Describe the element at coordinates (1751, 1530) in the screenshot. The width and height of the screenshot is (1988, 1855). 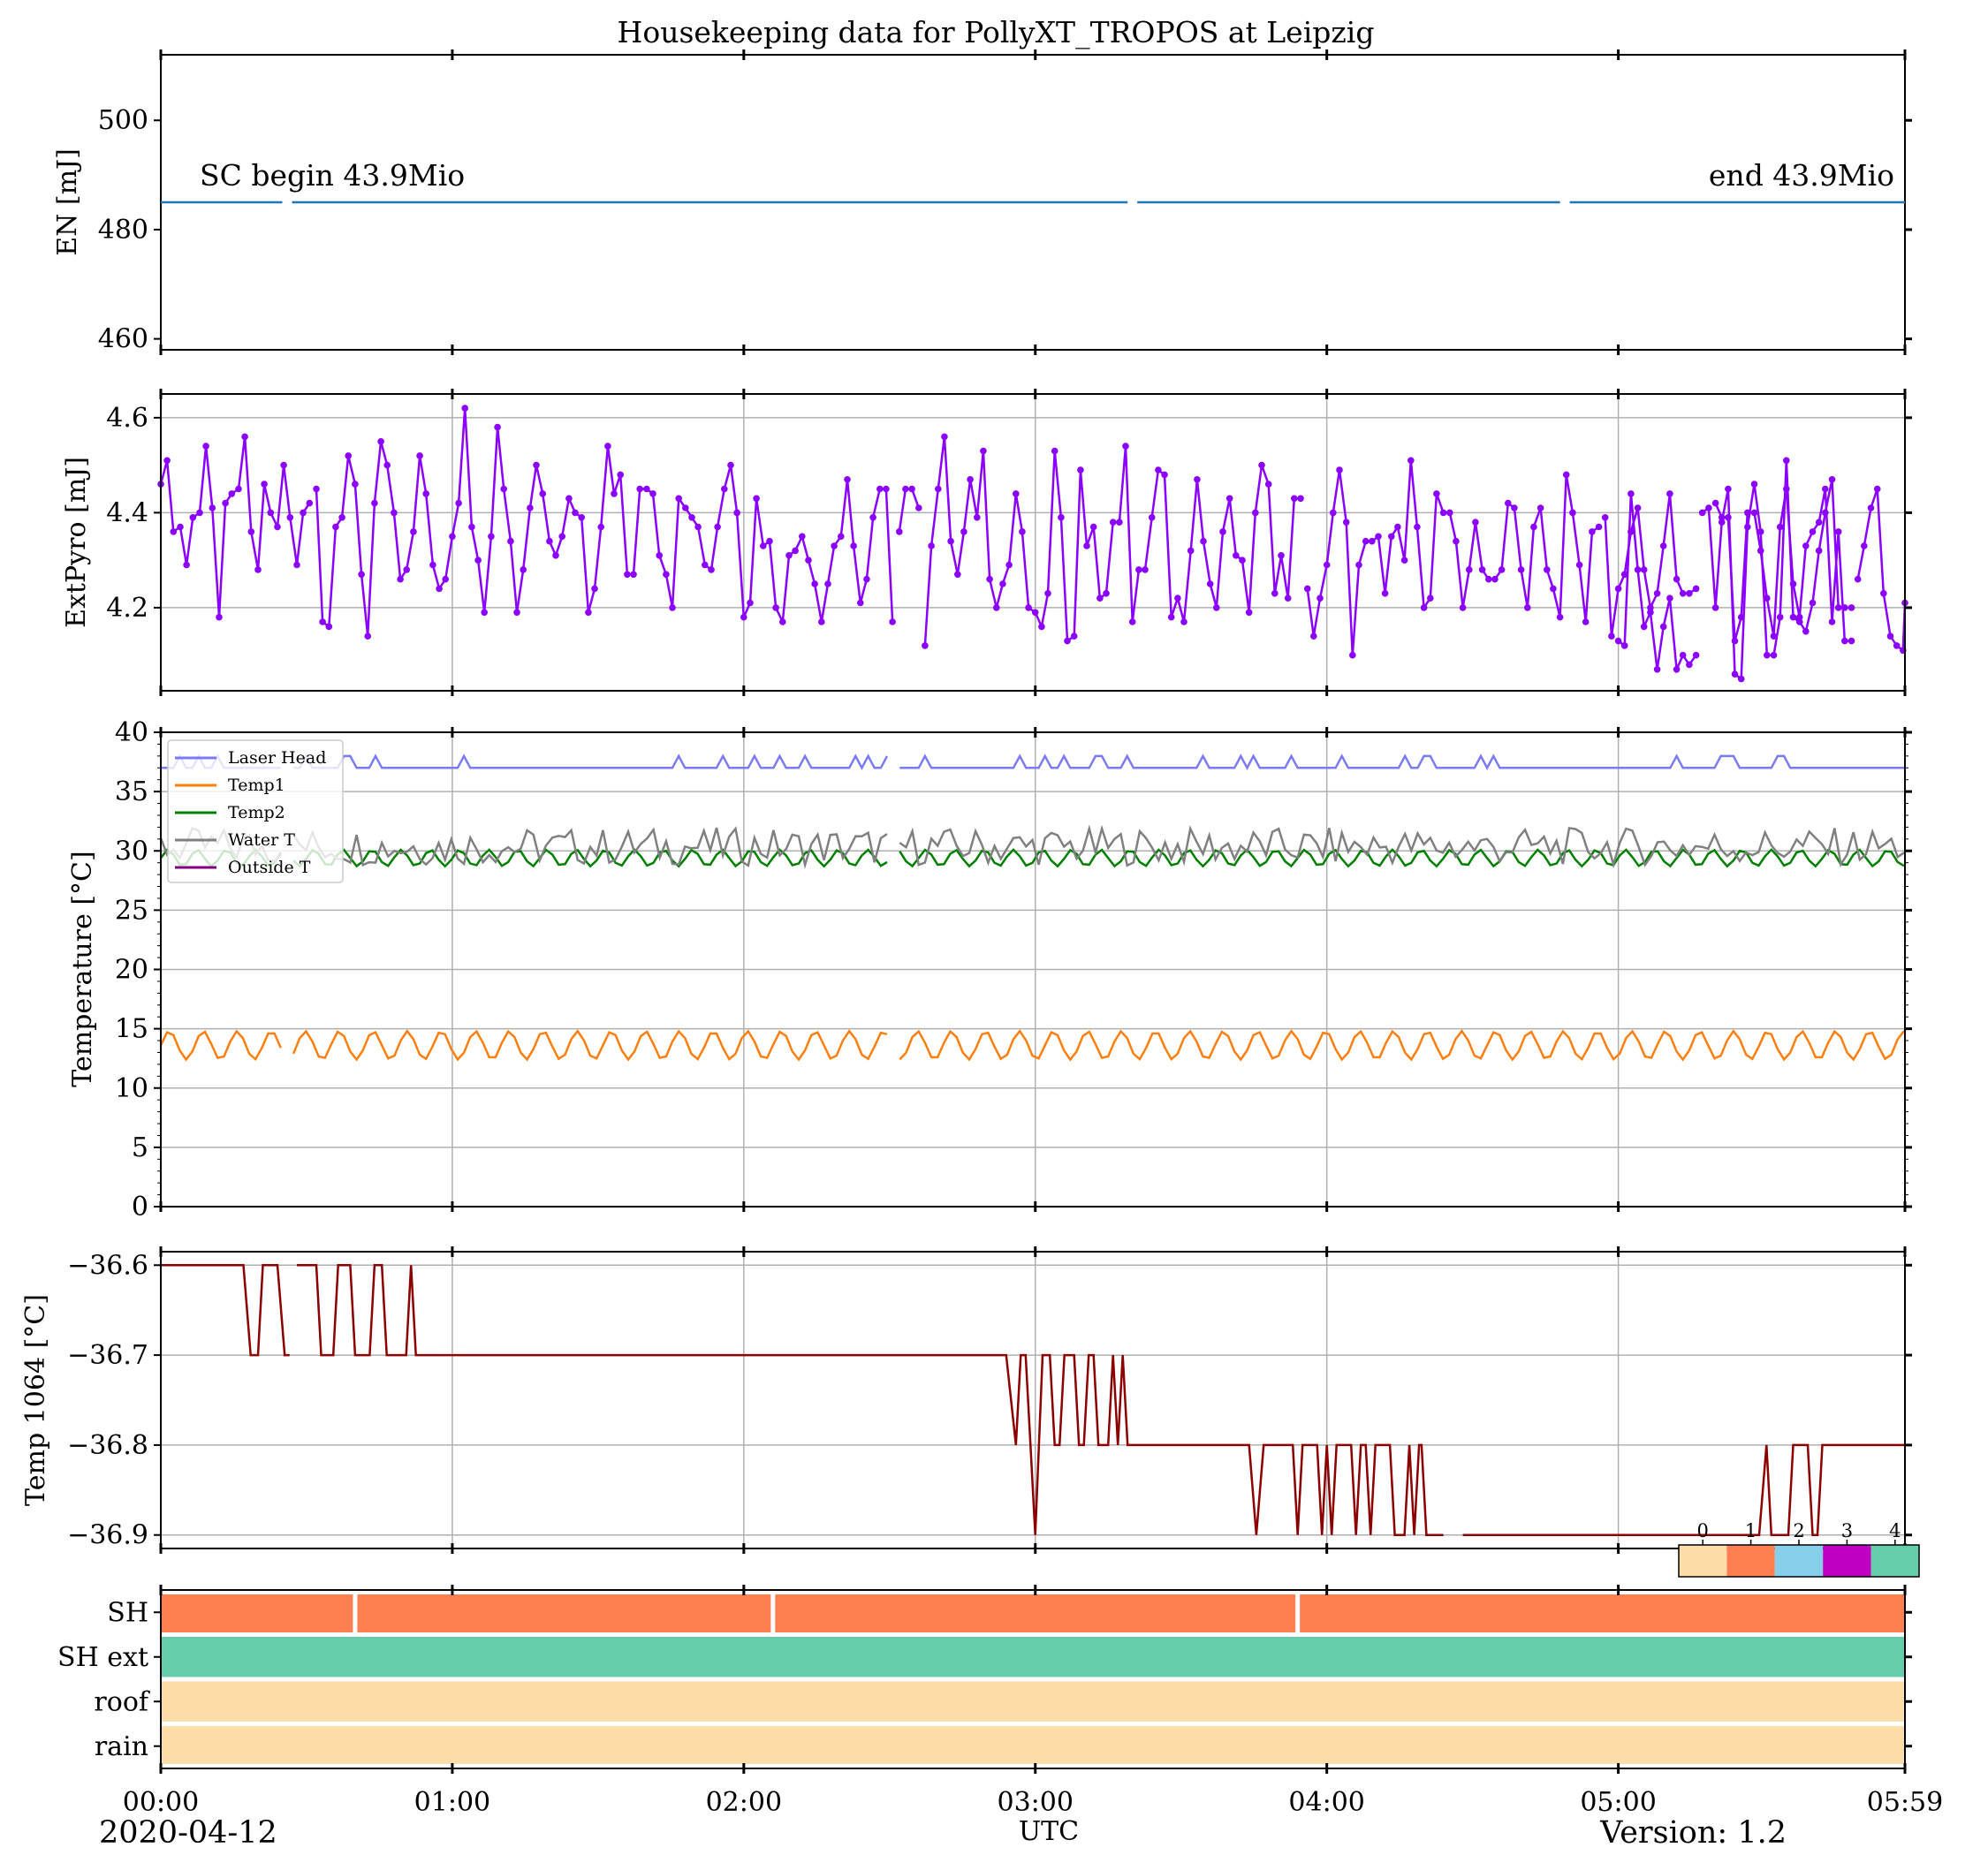
I see `colorbar-tick-label: 1` at that location.